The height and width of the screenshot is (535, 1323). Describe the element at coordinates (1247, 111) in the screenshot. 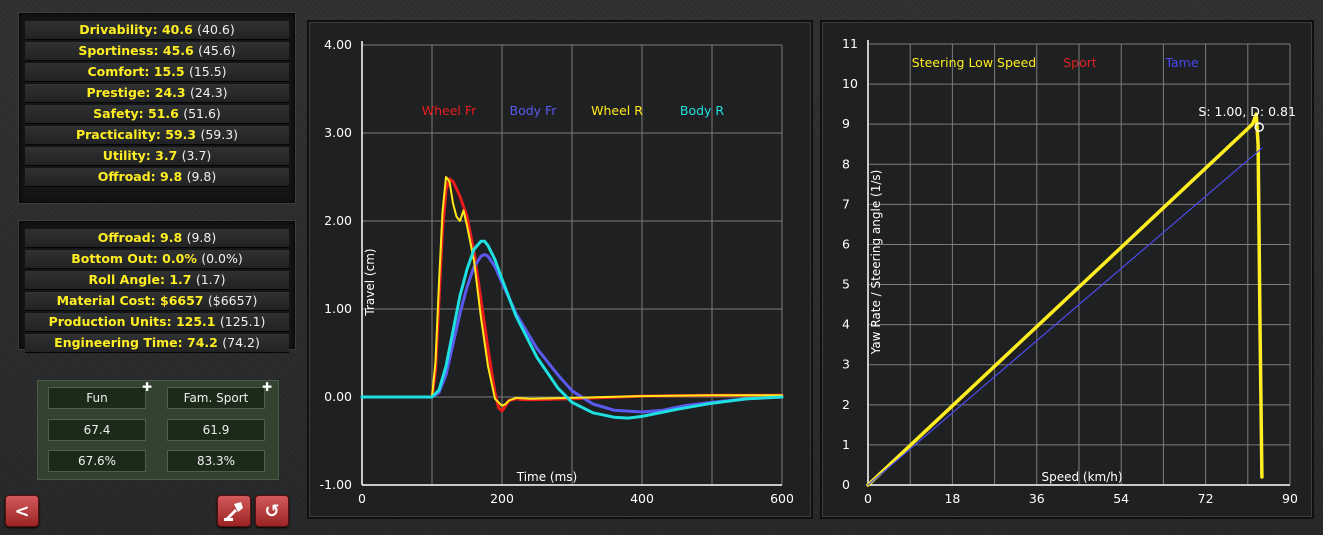

I see `annotation-label: S: 1.00, D: 0.81` at that location.